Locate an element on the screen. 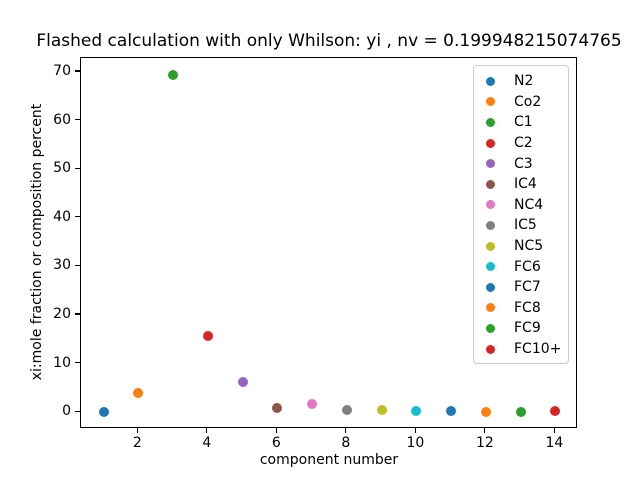  legend-label: NC5 is located at coordinates (529, 246).